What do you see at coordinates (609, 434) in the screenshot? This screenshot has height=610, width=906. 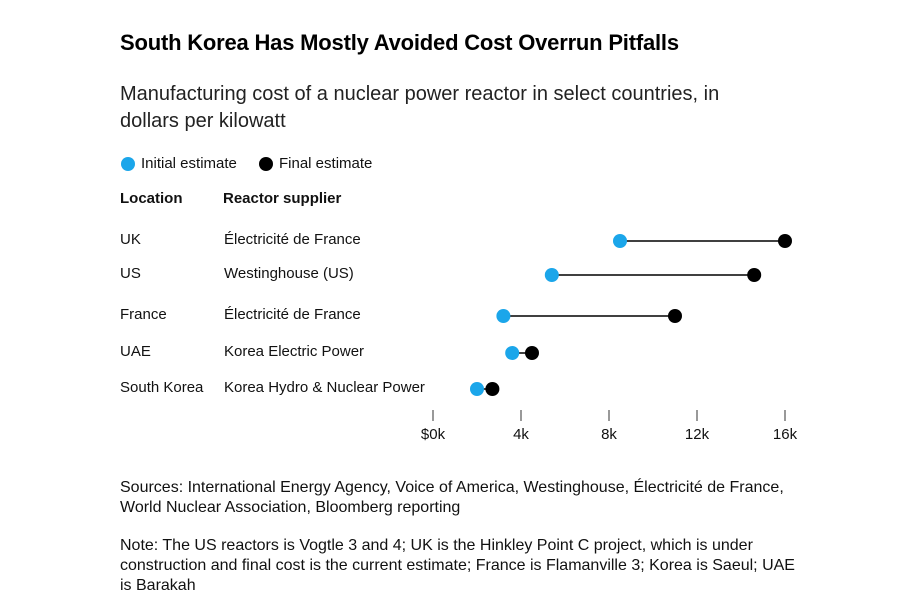 I see `x-tick-label: 8k` at bounding box center [609, 434].